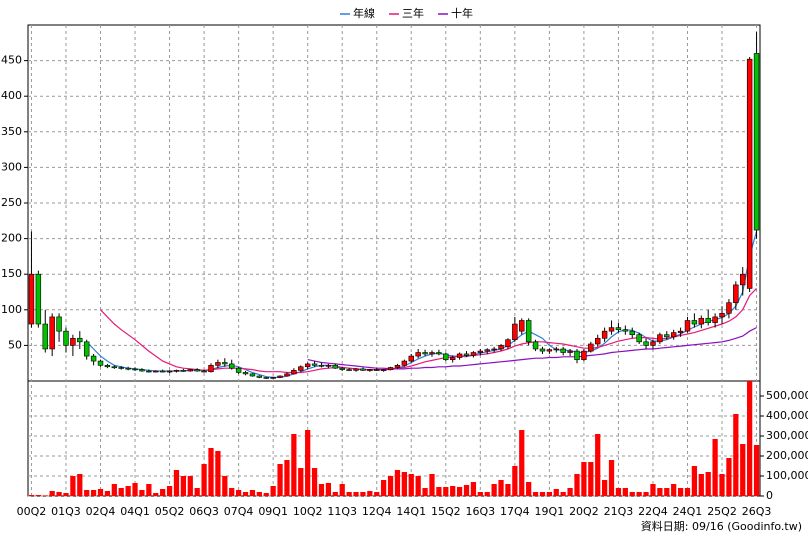 The width and height of the screenshot is (808, 544). Describe the element at coordinates (170, 511) in the screenshot. I see `x-tick-label: 05Q2` at that location.